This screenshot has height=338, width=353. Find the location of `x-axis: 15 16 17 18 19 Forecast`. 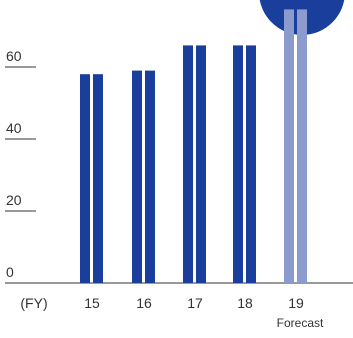

x-axis: 15 16 17 18 19 Forecast is located at coordinates (204, 312).